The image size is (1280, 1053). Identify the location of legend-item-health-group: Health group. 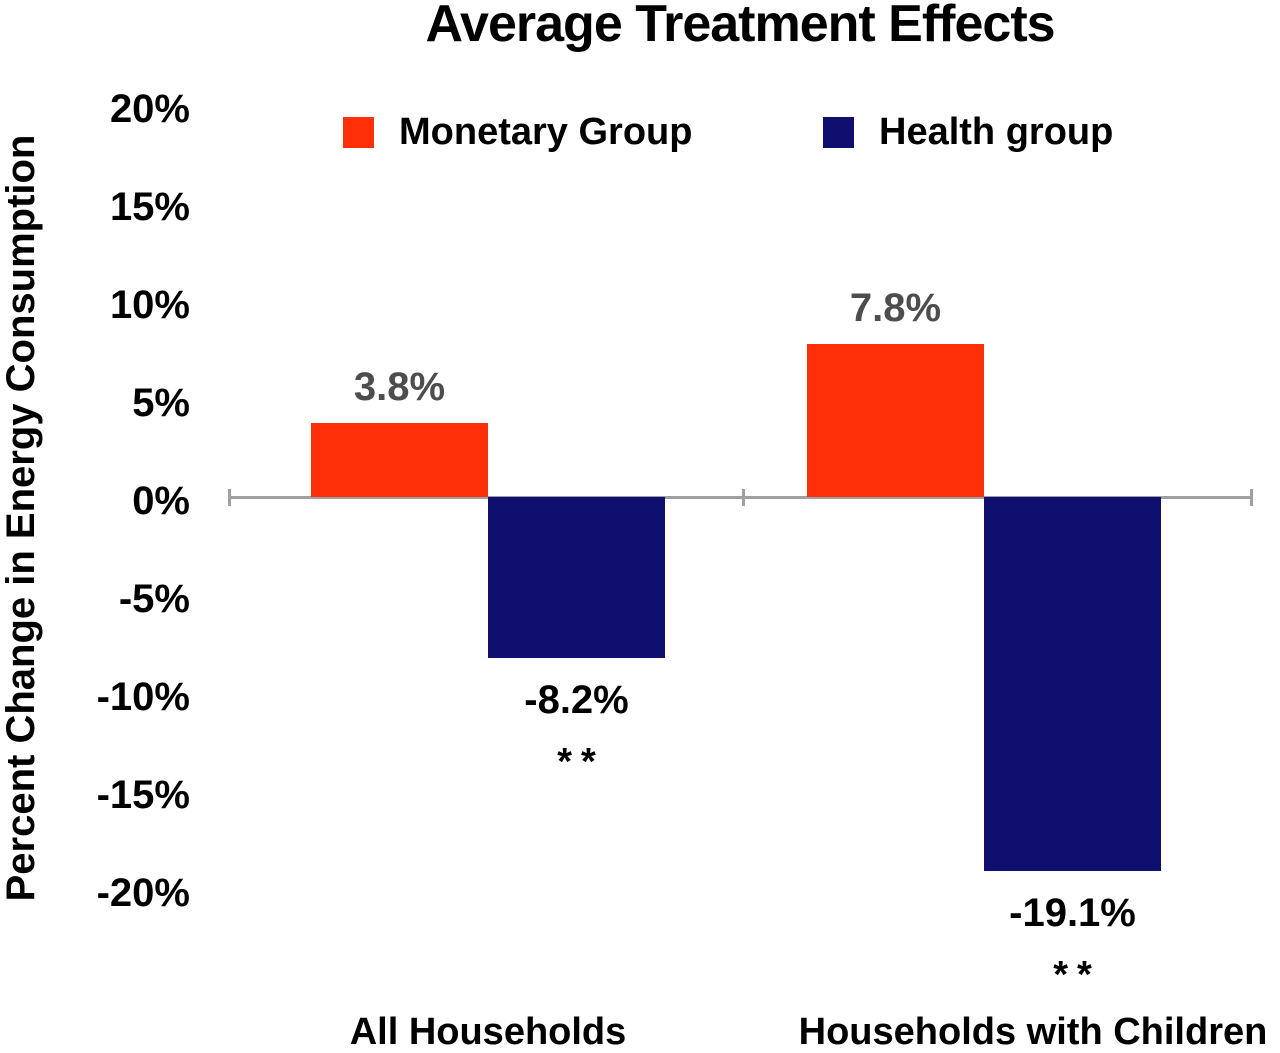
(968, 132).